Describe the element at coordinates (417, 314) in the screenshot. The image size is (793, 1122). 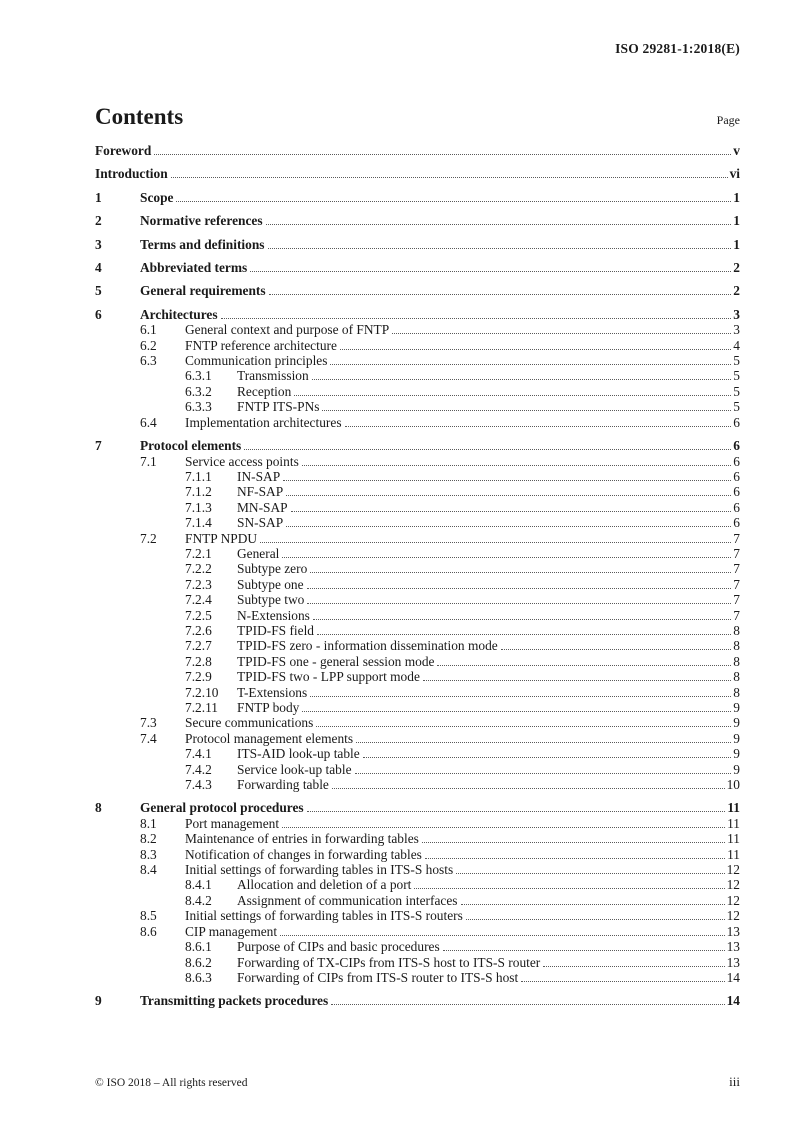
I see `toc-entry: 6 Architectures 3` at that location.